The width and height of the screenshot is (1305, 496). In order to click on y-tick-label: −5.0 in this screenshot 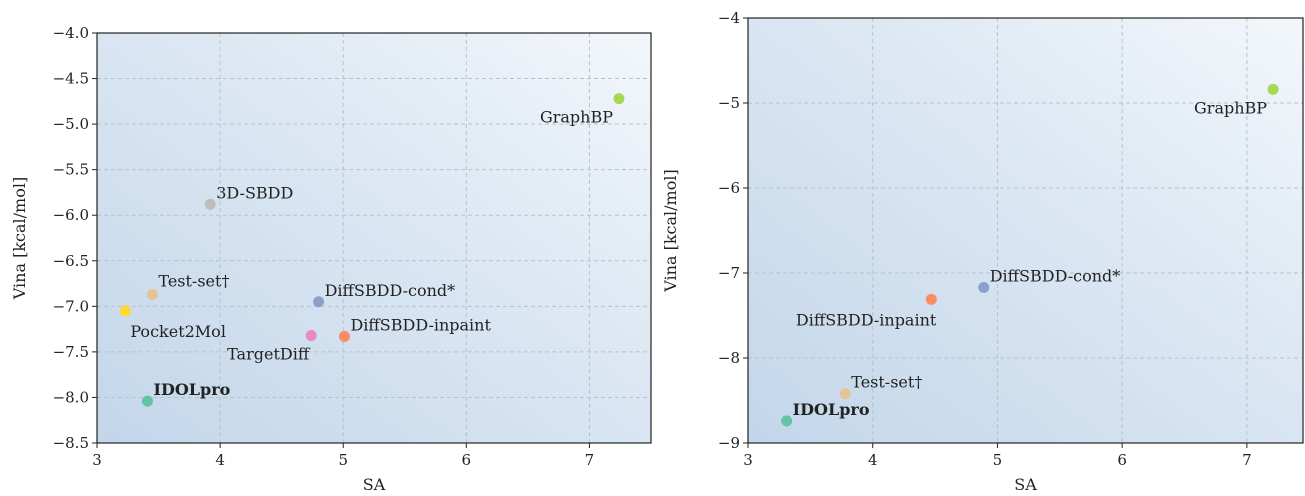, I will do `click(71, 124)`.